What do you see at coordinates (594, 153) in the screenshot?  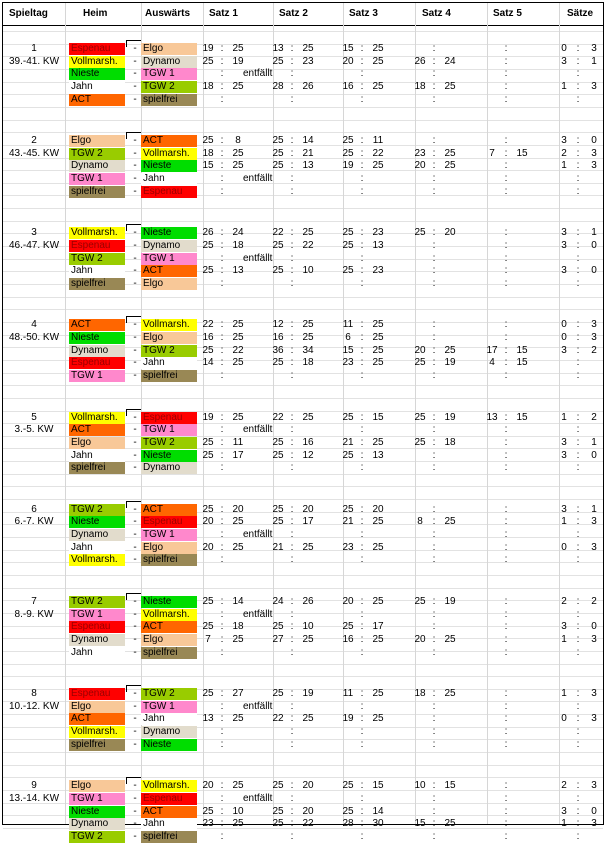 I see `score-away: 3` at bounding box center [594, 153].